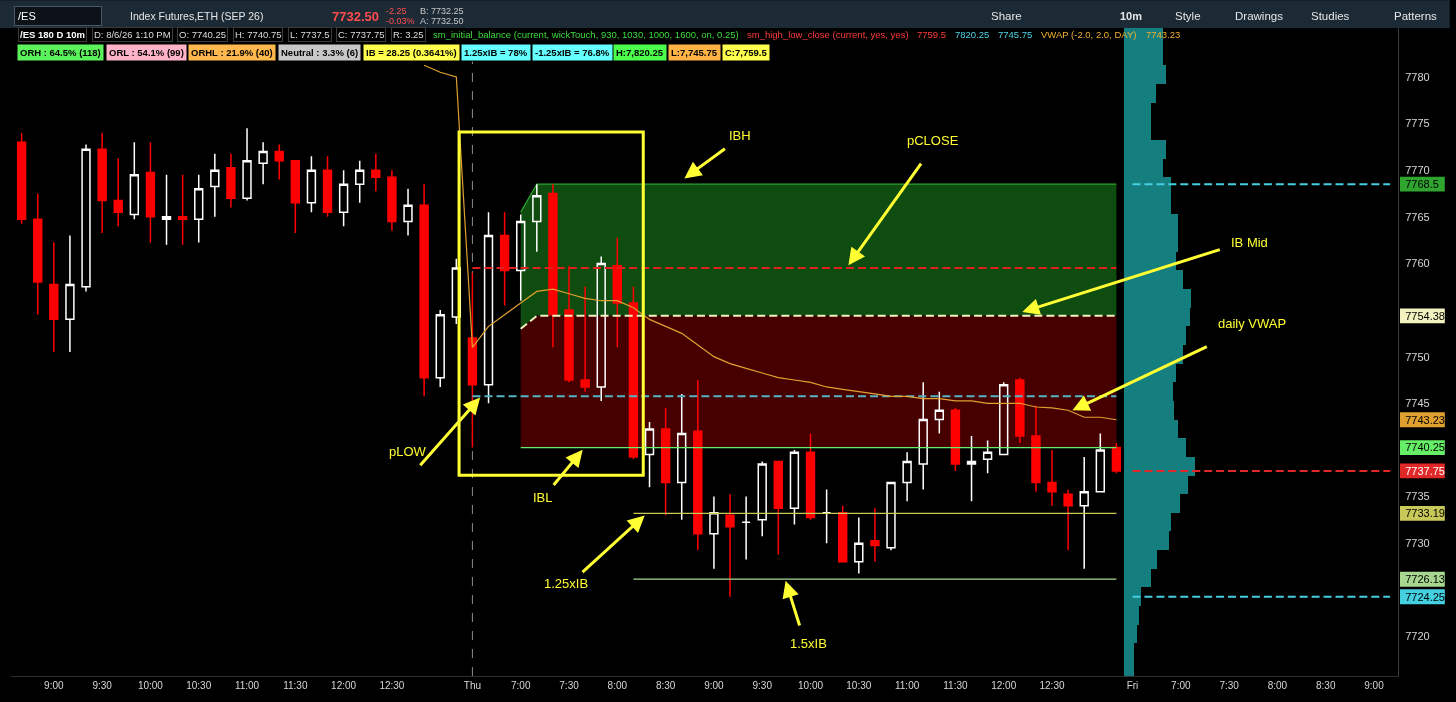 The image size is (1456, 702). What do you see at coordinates (1330, 16) in the screenshot?
I see `text: Studies` at bounding box center [1330, 16].